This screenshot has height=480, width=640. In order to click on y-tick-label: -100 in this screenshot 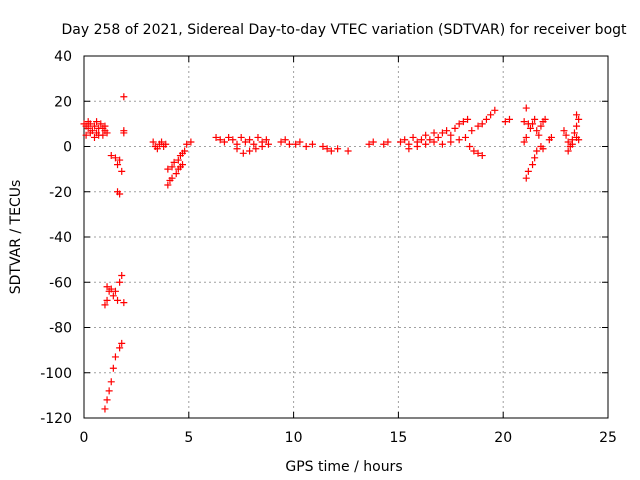, I will do `click(56, 374)`.